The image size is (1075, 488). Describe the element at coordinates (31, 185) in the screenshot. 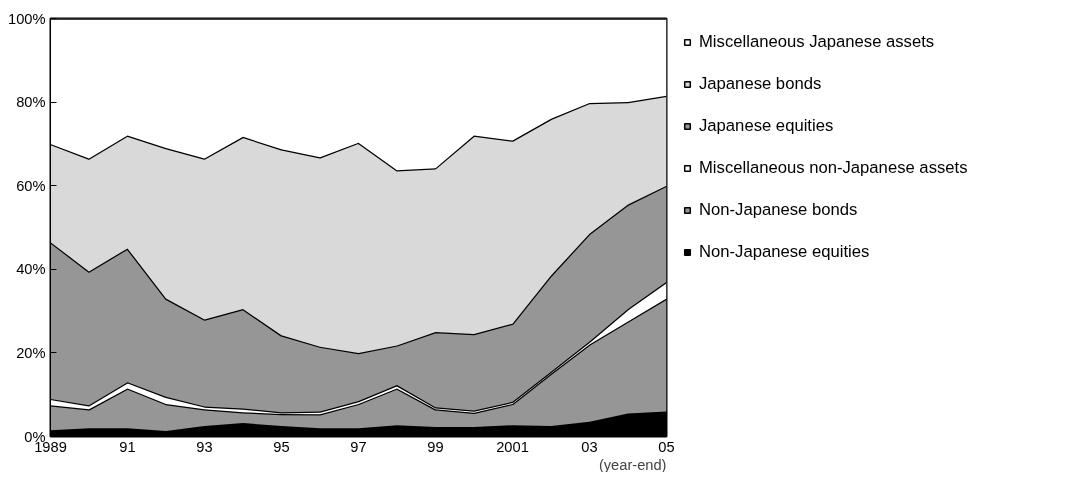

I see `y-tick-label: 60%` at that location.